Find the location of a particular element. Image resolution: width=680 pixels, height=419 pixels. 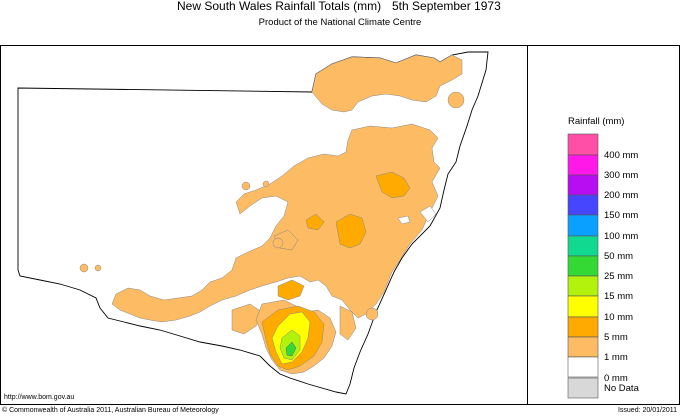

legend-label-150: 150 mm is located at coordinates (621, 215).